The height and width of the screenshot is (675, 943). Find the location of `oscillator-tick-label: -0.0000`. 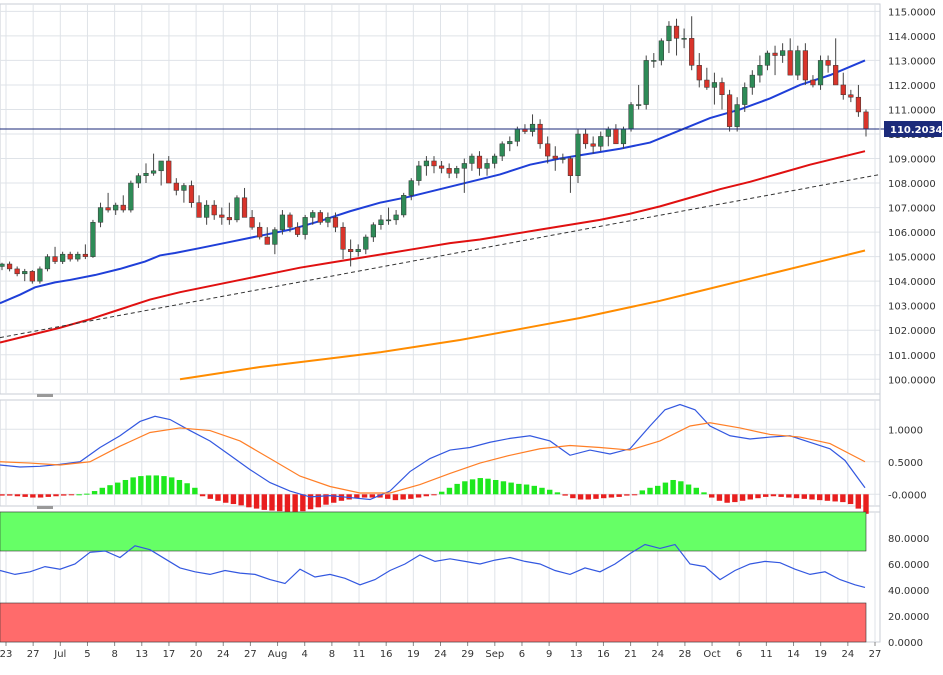

oscillator-tick-label: -0.0000 is located at coordinates (907, 495).